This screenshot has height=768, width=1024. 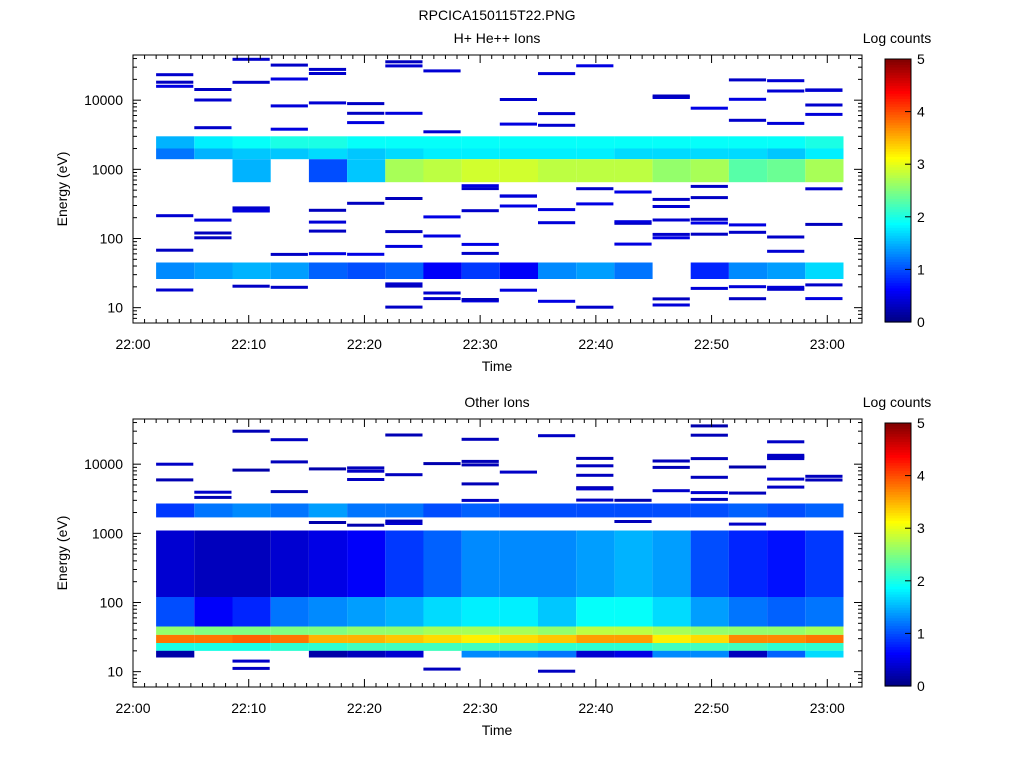 What do you see at coordinates (595, 708) in the screenshot?
I see `x-tick-label: 22:40` at bounding box center [595, 708].